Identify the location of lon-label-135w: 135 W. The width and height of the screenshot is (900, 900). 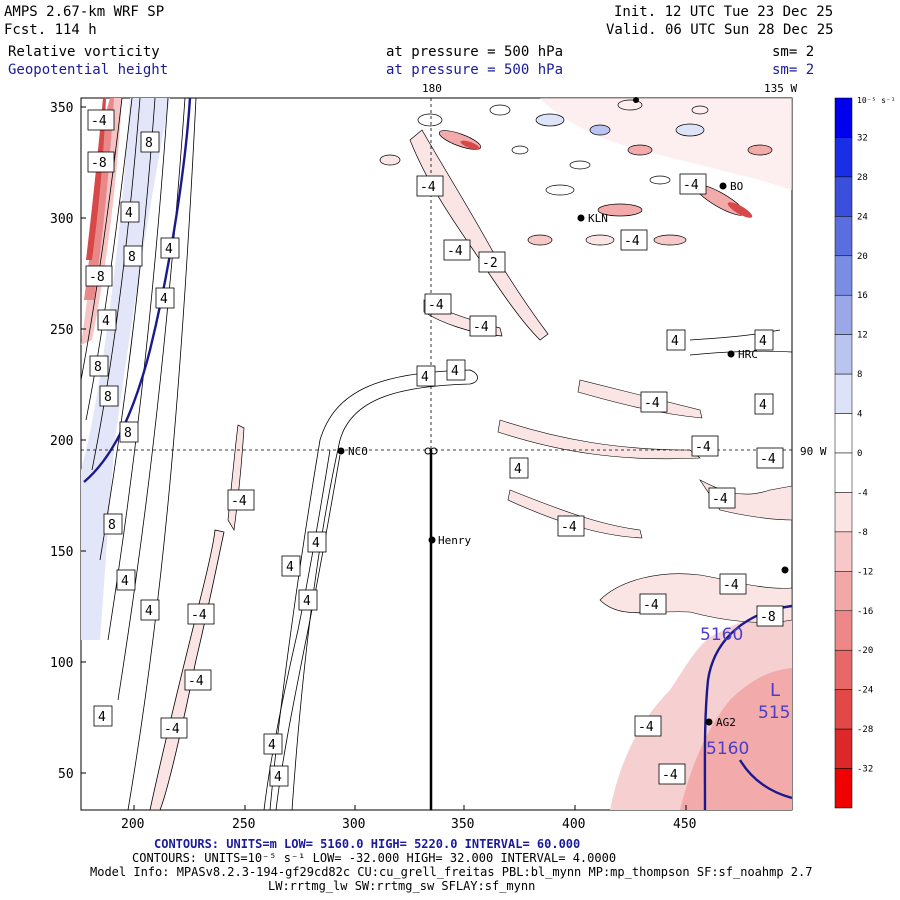
(780, 88).